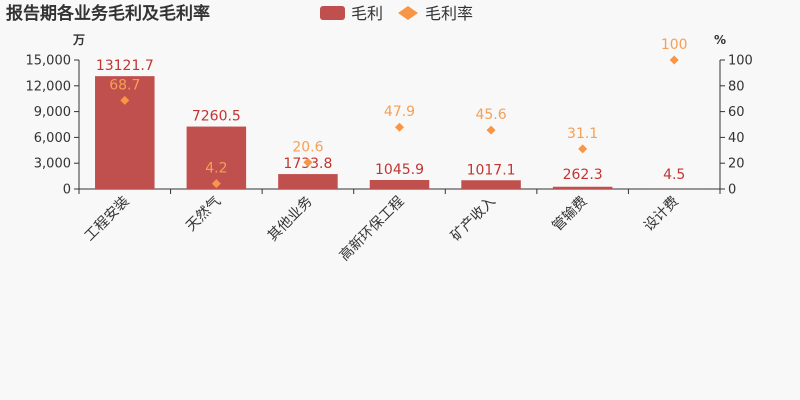 The width and height of the screenshot is (800, 400). I want to click on x-axis-category-label: 天然气, so click(203, 214).